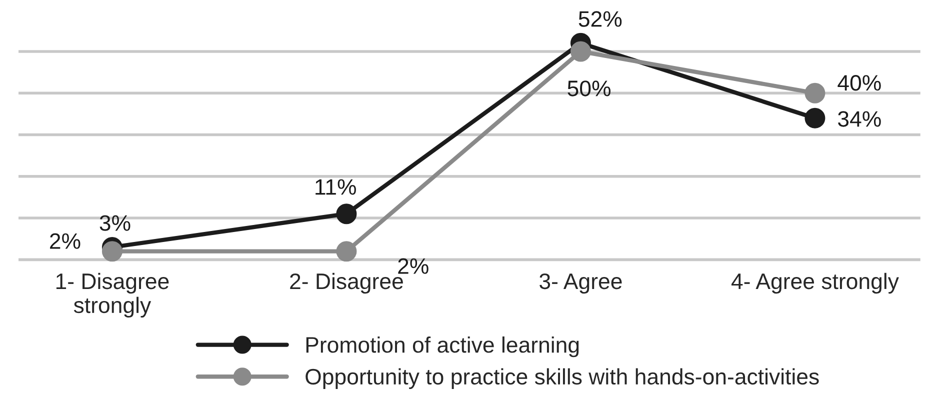 The image size is (925, 409). Describe the element at coordinates (336, 187) in the screenshot. I see `data-label: 11%` at that location.